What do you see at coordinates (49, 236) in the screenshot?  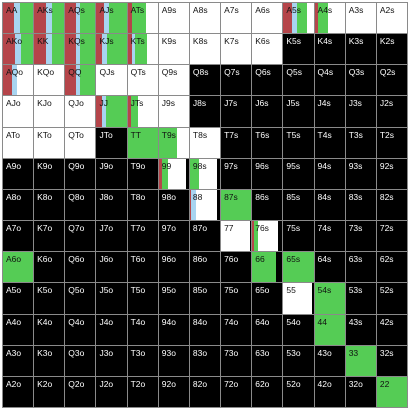 I see `hand-cell-k7o: K7o` at bounding box center [49, 236].